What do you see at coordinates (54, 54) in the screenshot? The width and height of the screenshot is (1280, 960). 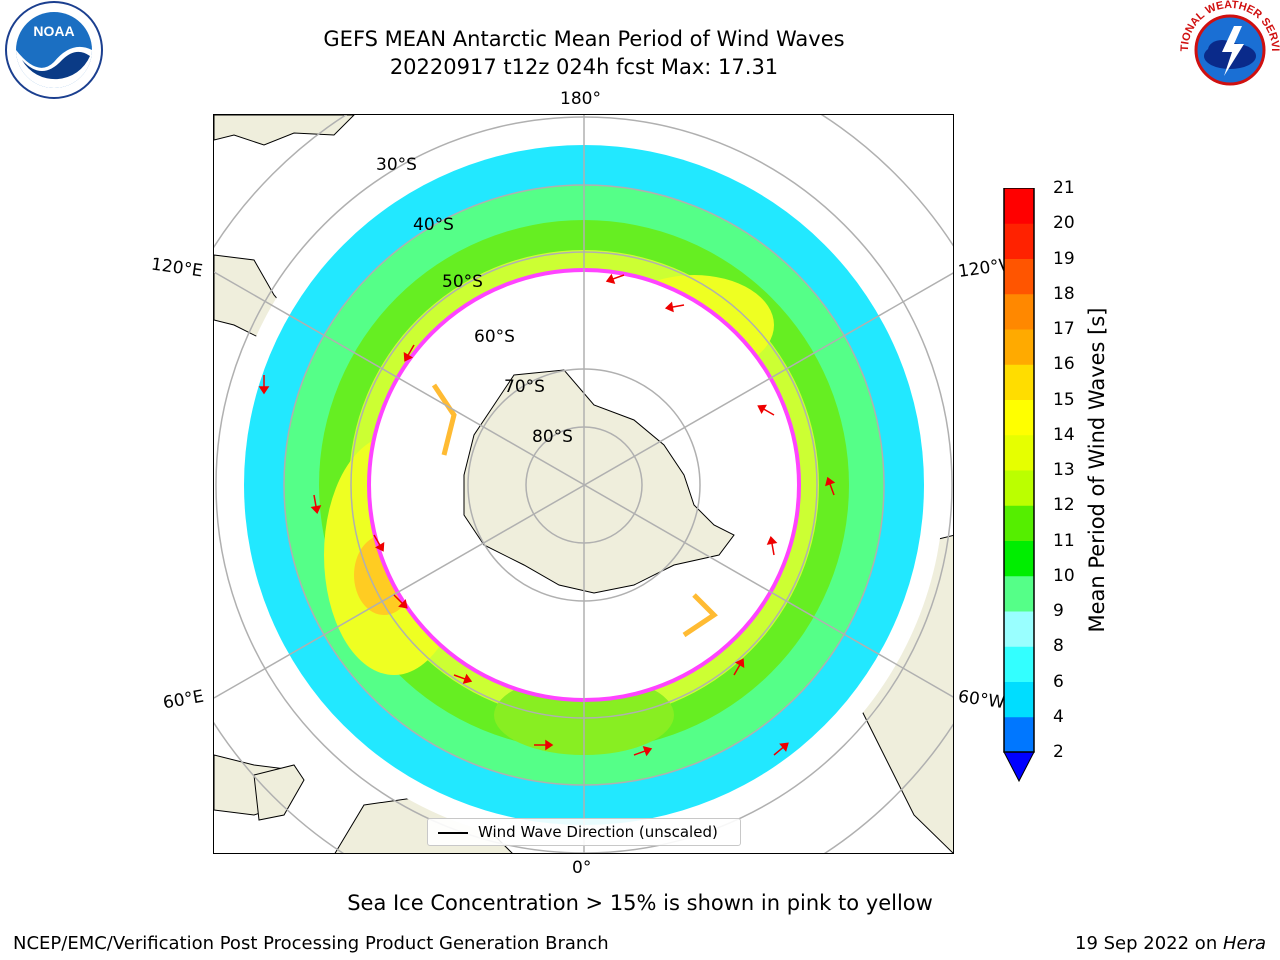 I see `noaa-logo: NOAA` at bounding box center [54, 54].